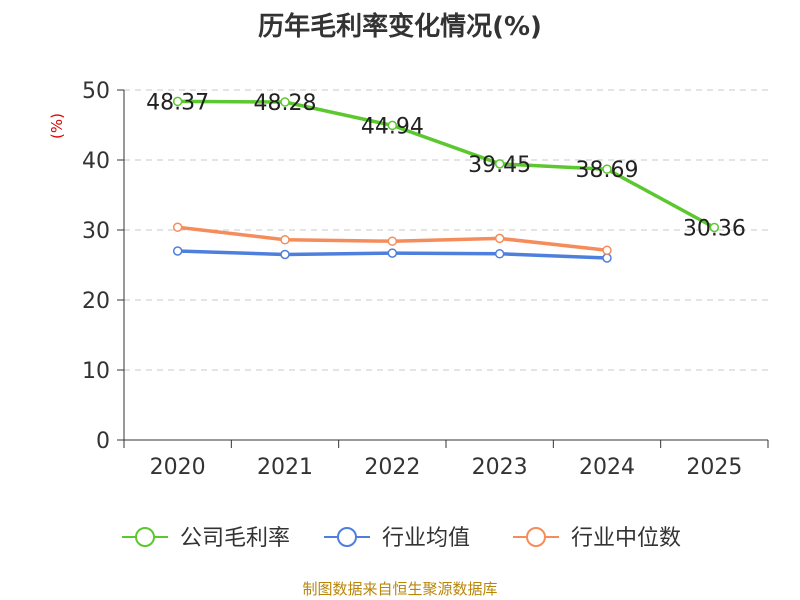 The image size is (800, 600). I want to click on x-tick-label: 2023, so click(500, 467).